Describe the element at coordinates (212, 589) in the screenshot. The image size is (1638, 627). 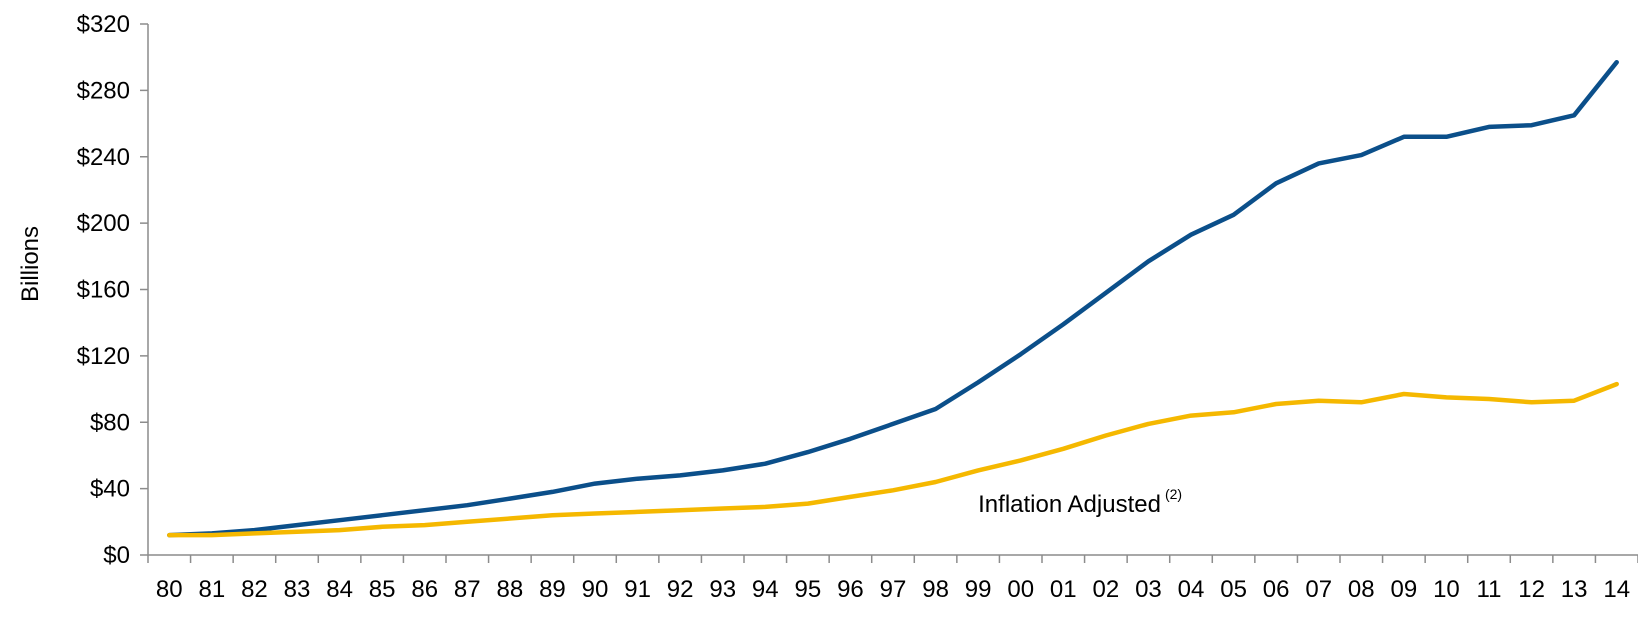
I see `x-tick-label: 81` at that location.